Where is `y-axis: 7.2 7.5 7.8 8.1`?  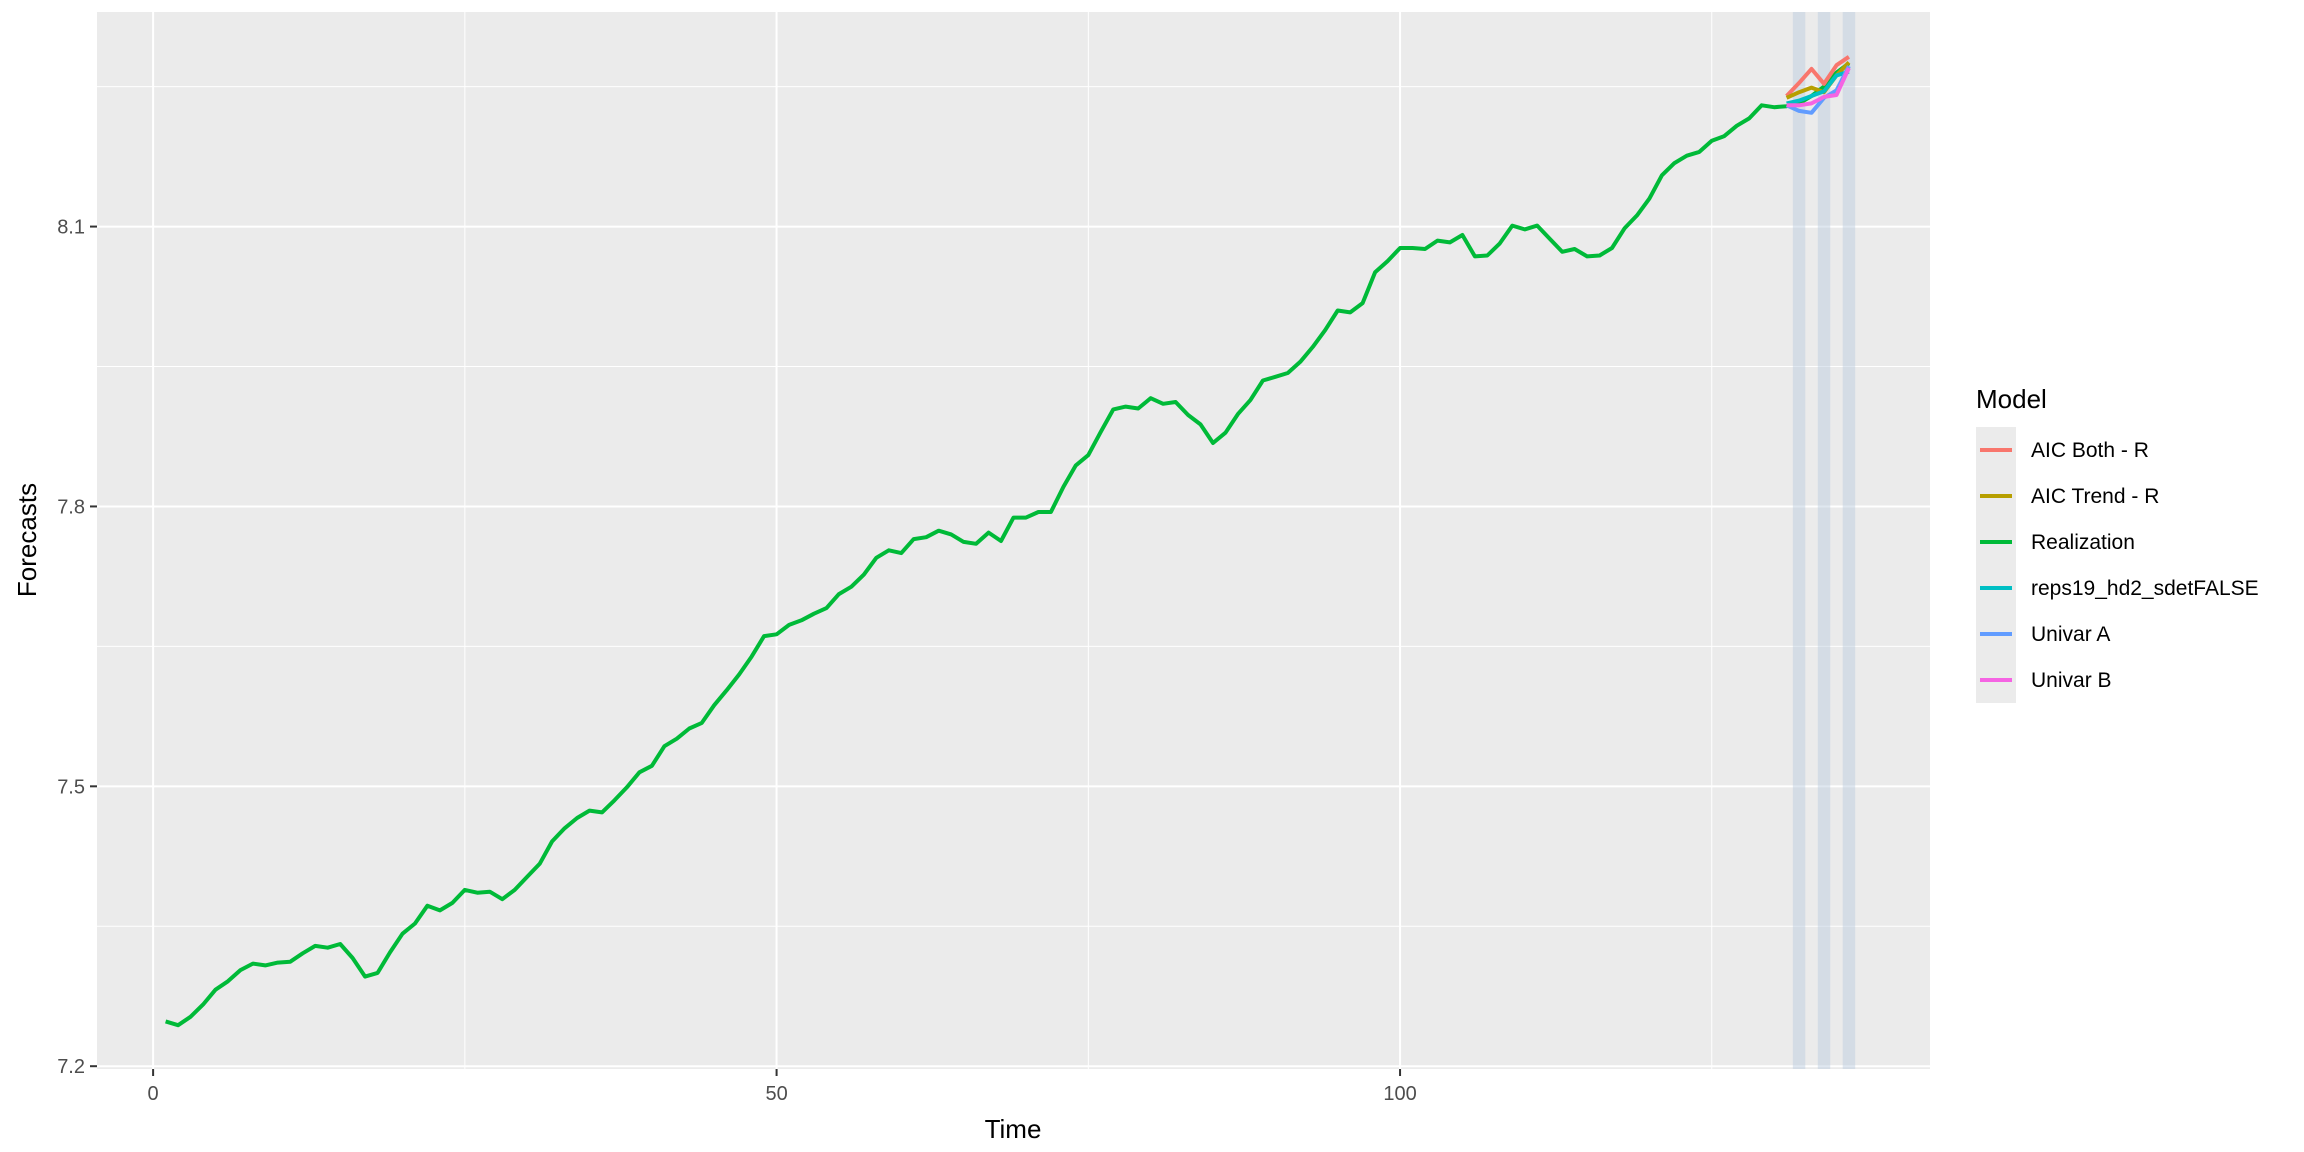 y-axis: 7.2 7.5 7.8 8.1 is located at coordinates (77, 647).